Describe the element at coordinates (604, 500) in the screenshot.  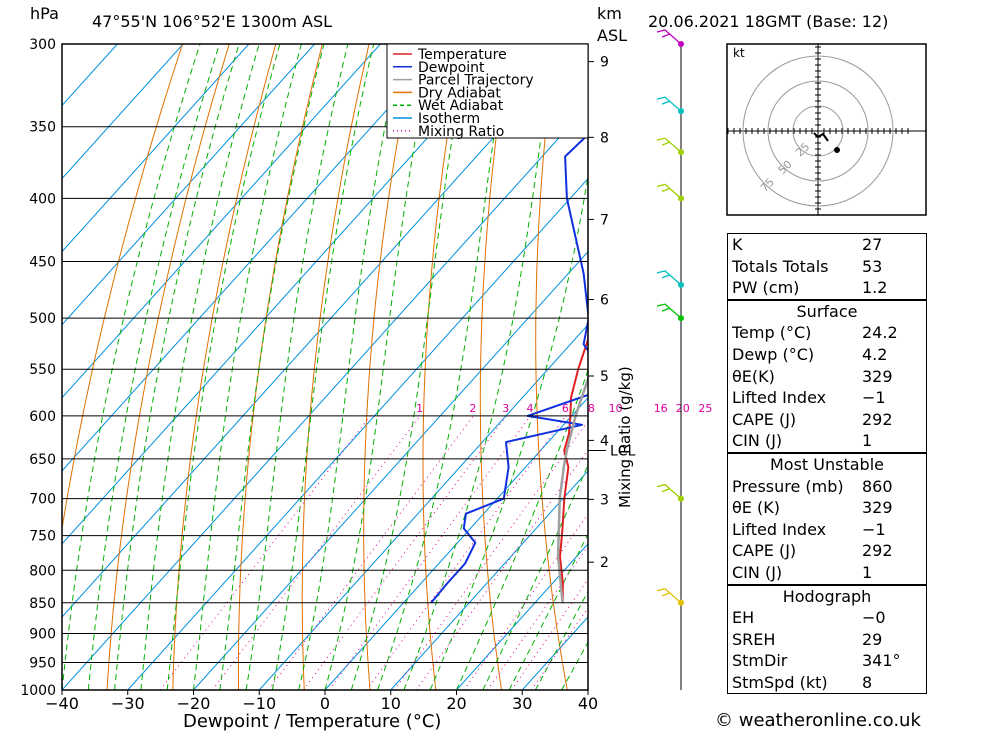
I see `km-tick-label: 3` at that location.